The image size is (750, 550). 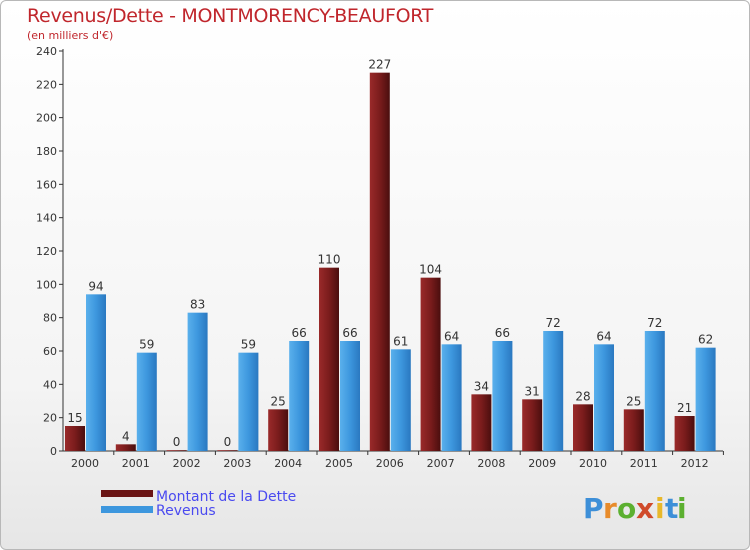 I want to click on x-tick-label: 2003, so click(x=237, y=463).